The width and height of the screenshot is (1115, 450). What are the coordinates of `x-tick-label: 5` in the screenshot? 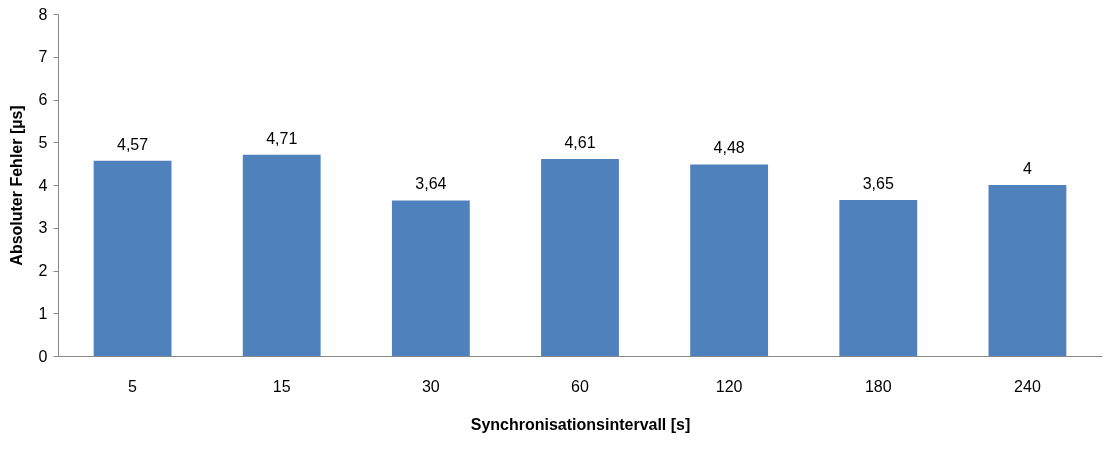 It's located at (133, 386).